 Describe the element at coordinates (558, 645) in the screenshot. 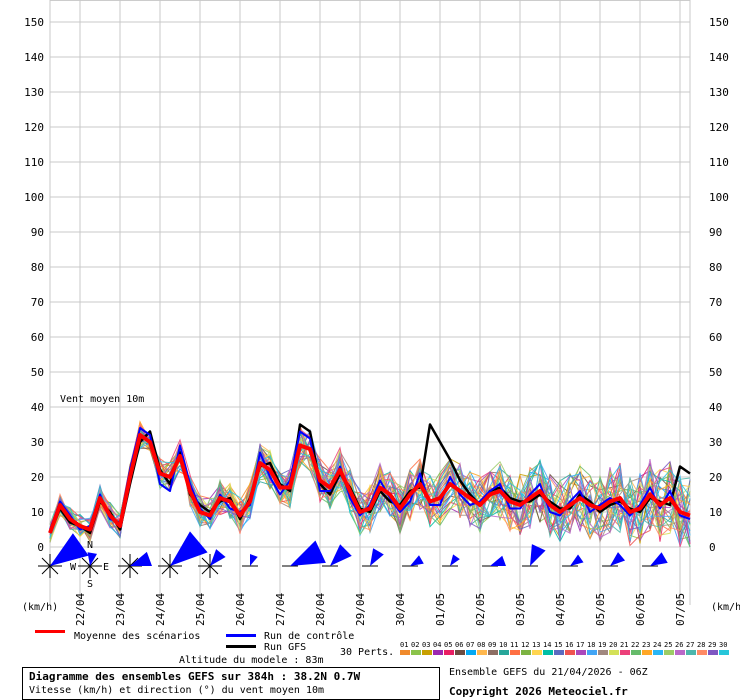

I see `pert-label-15: 15` at that location.